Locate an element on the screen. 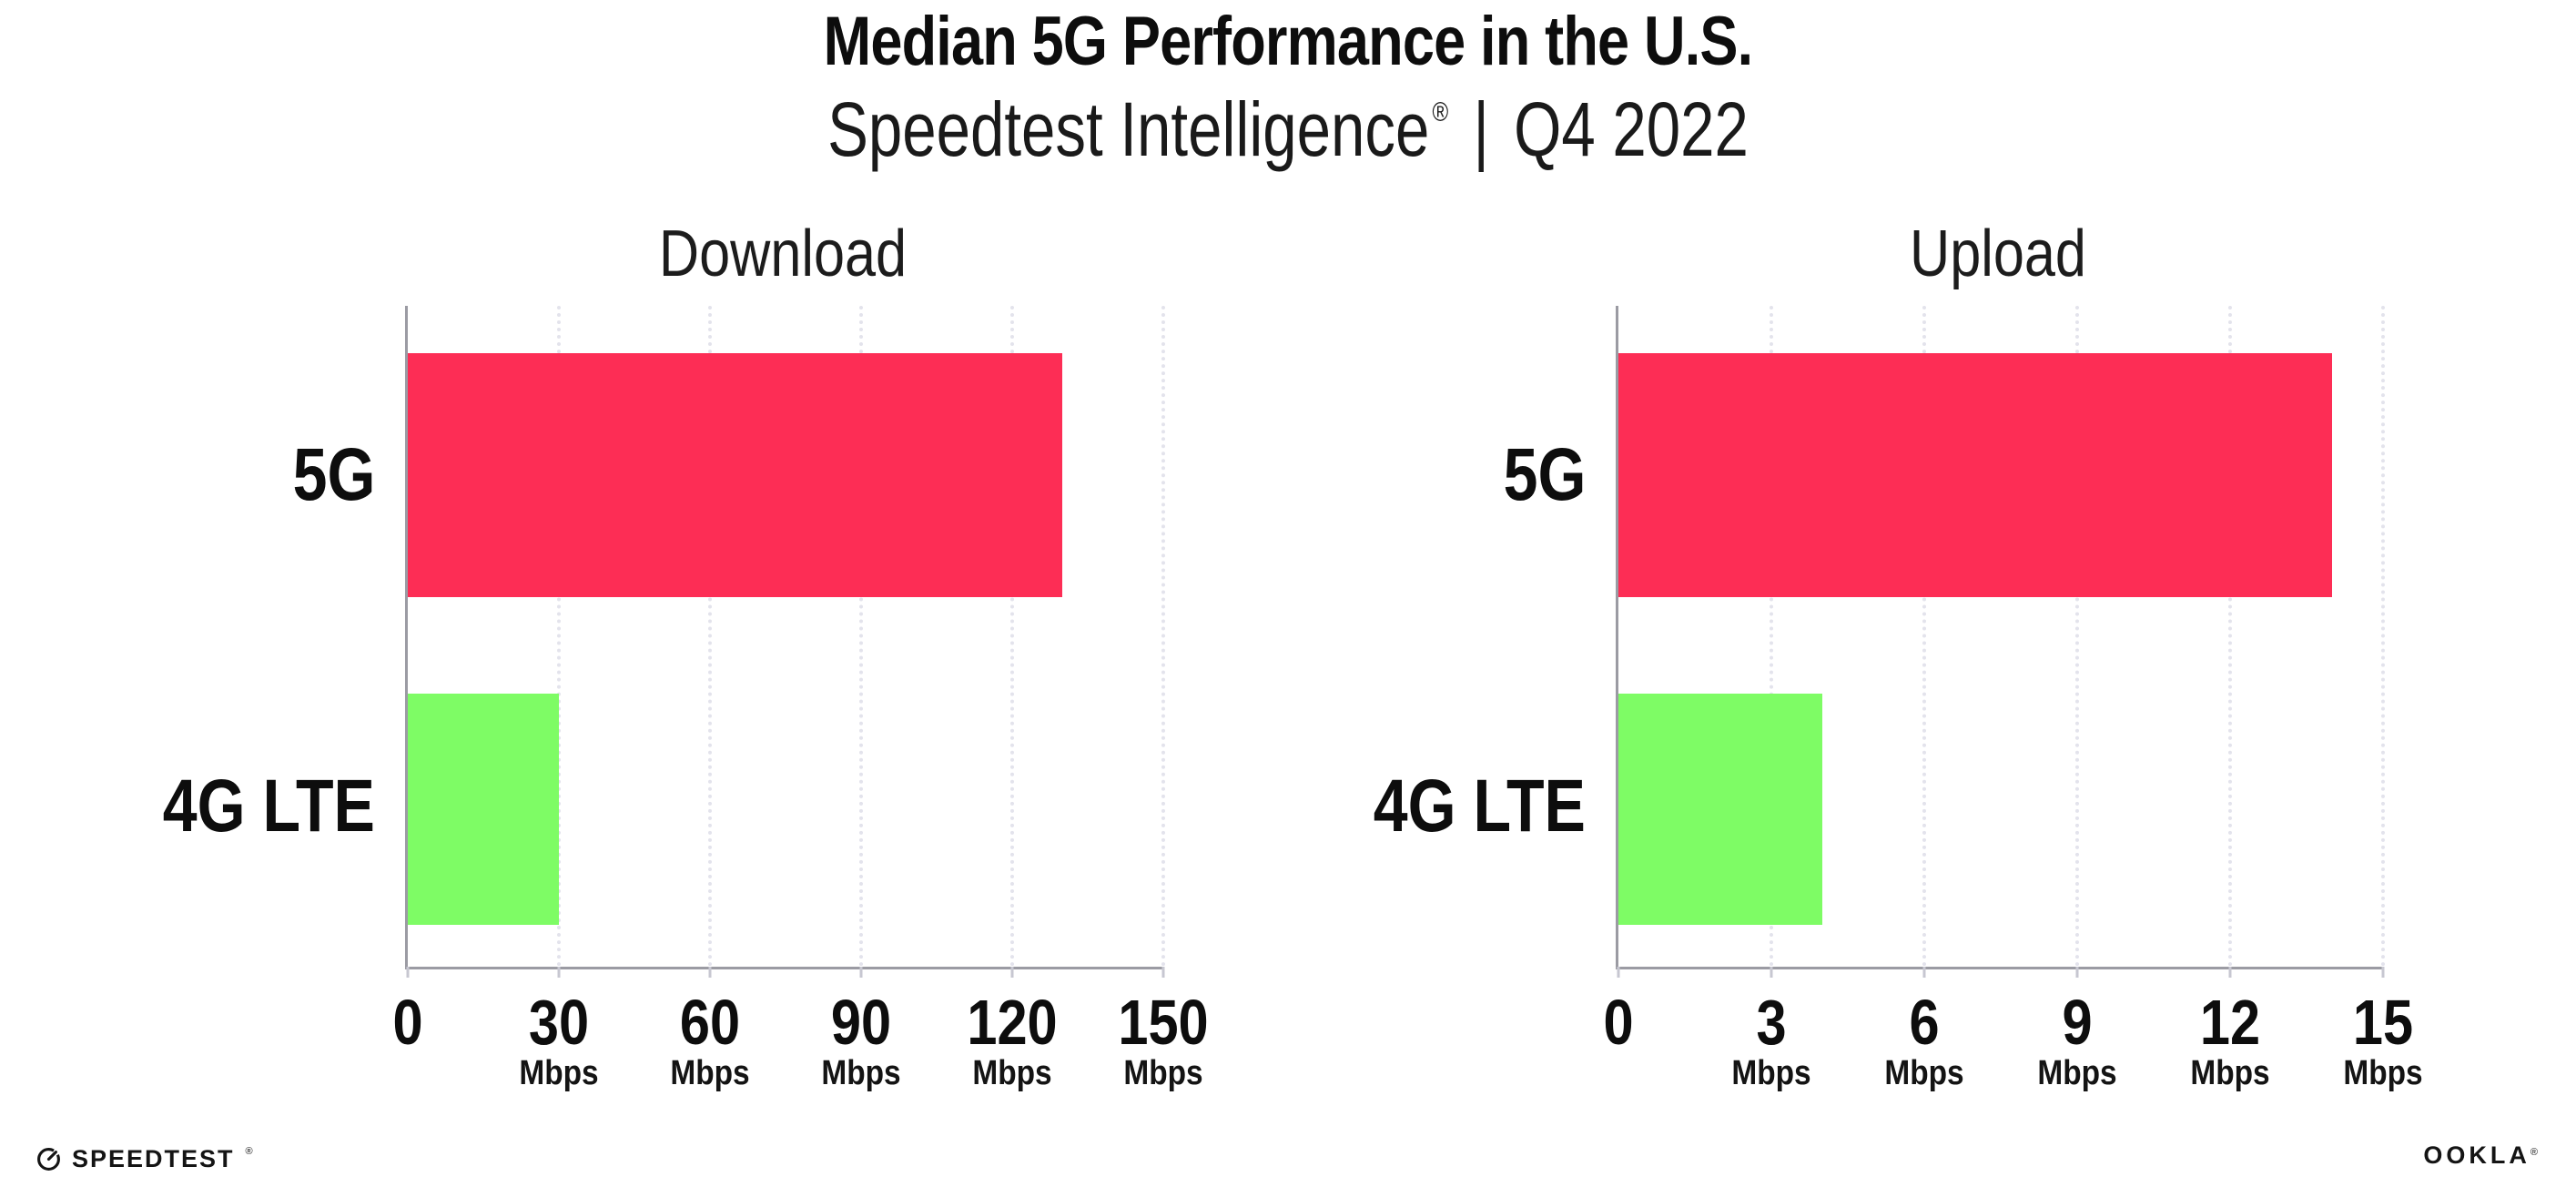 Image resolution: width=2576 pixels, height=1197 pixels. x-tick-label-30: 30 is located at coordinates (559, 1023).